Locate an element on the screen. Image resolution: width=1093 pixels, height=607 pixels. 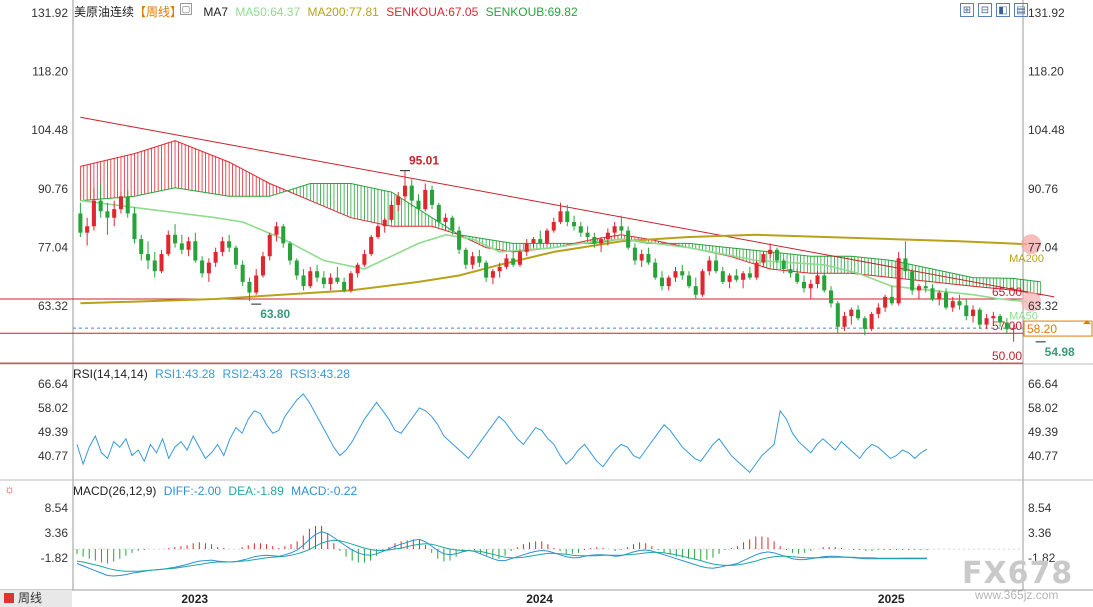
ma50-label: MA50:64.37 is located at coordinates (268, 12).